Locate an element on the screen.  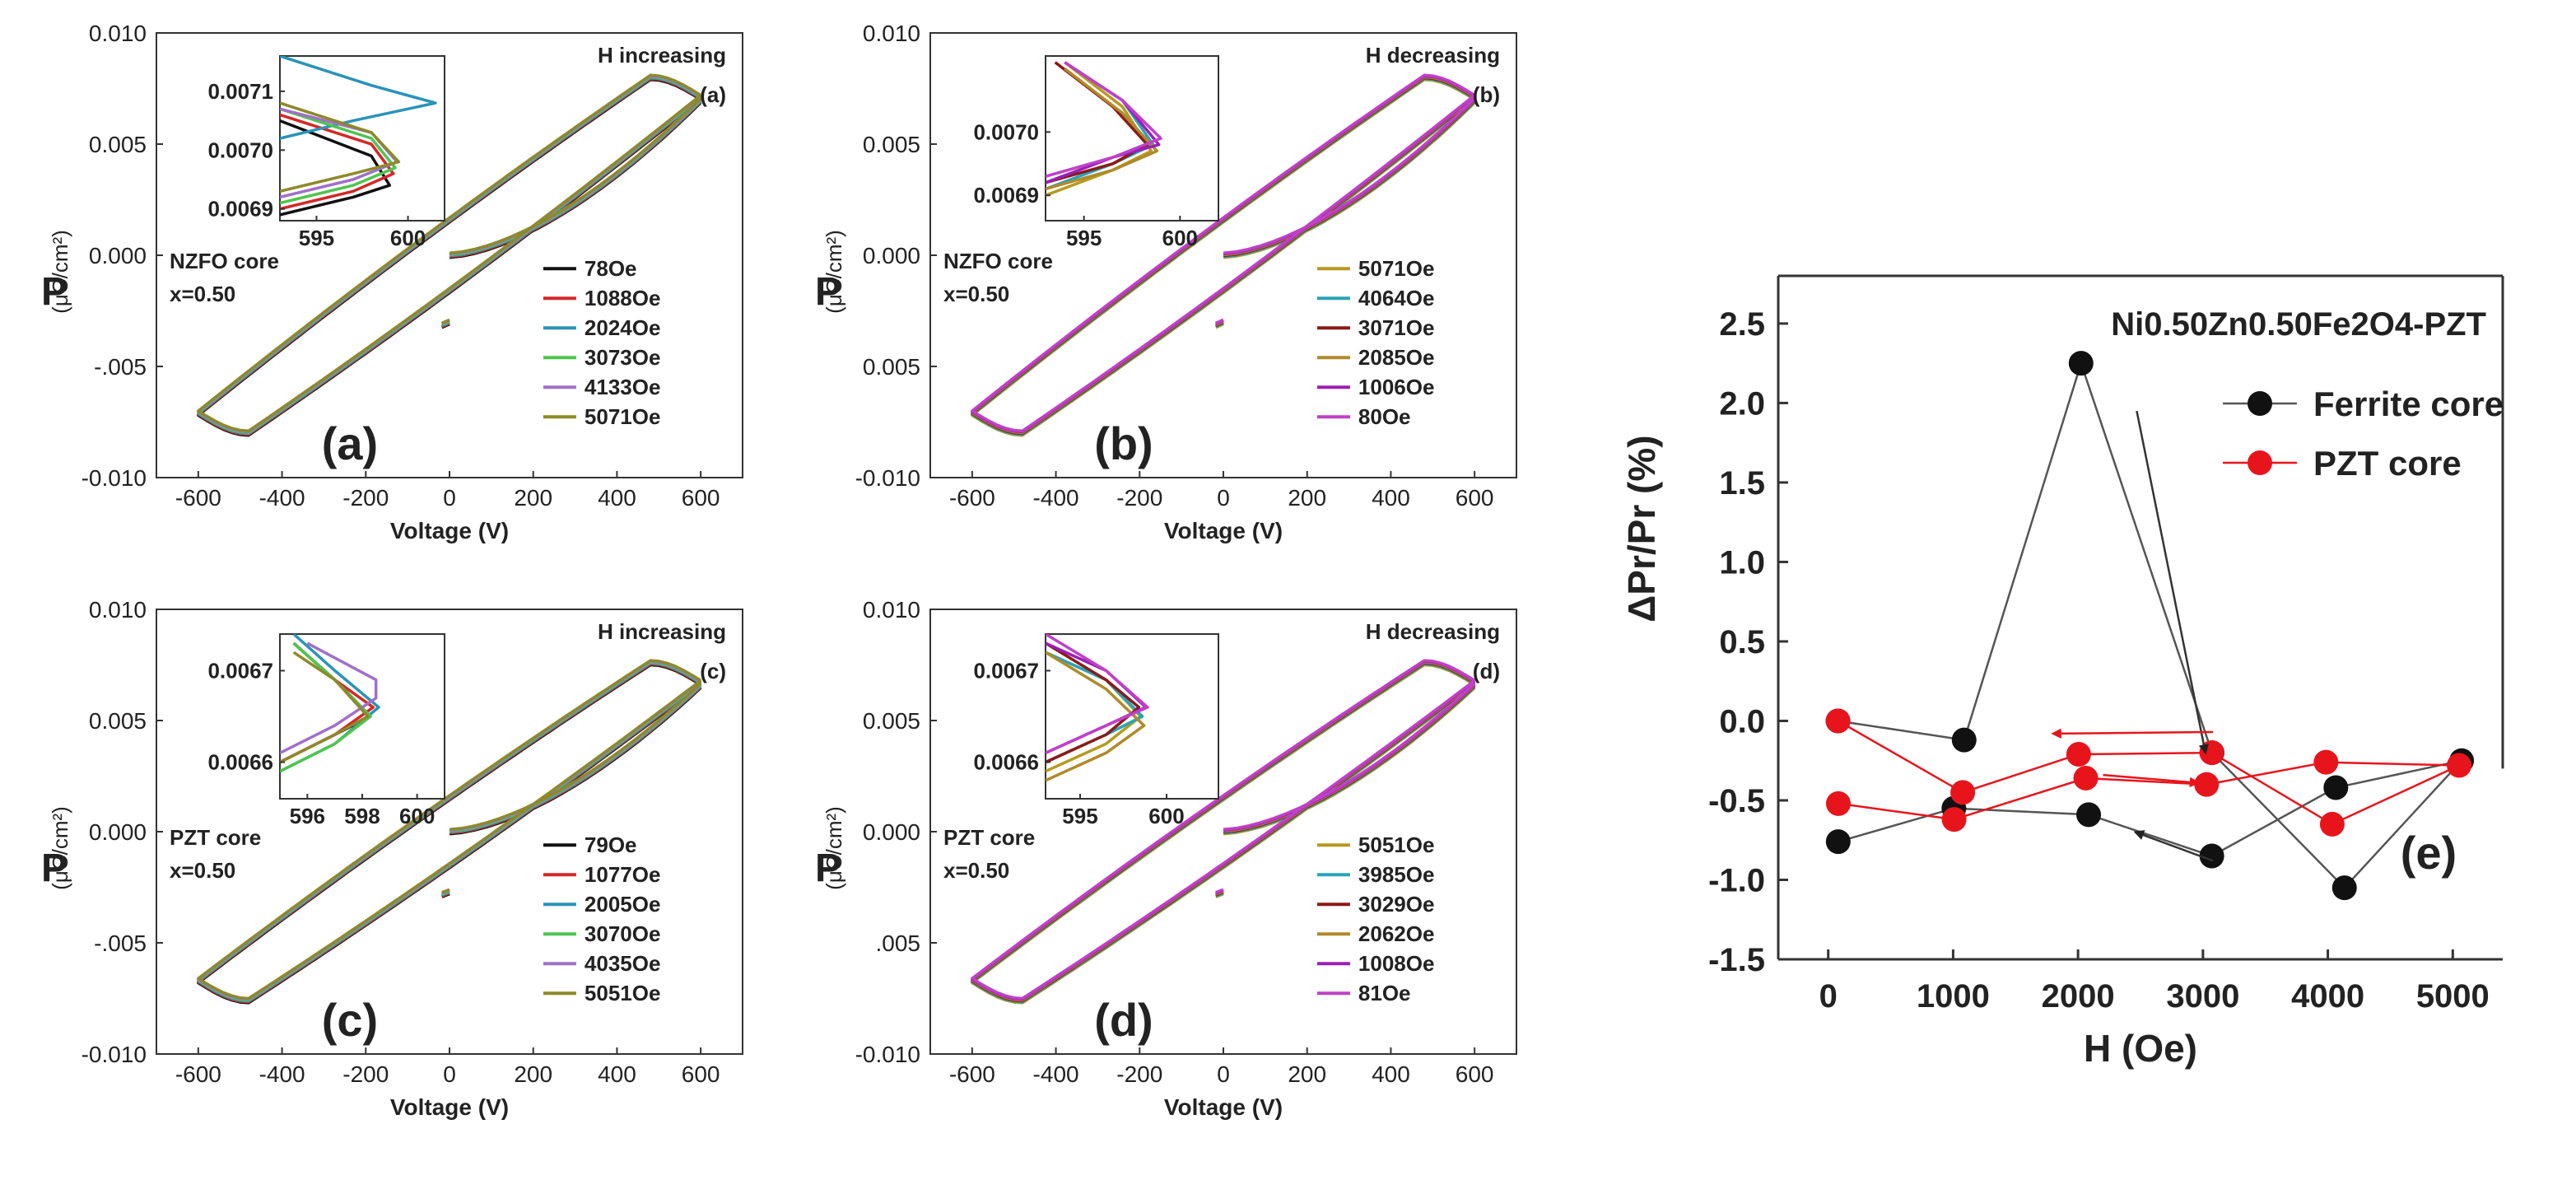
y-tick-label: 2.5 is located at coordinates (1742, 324).